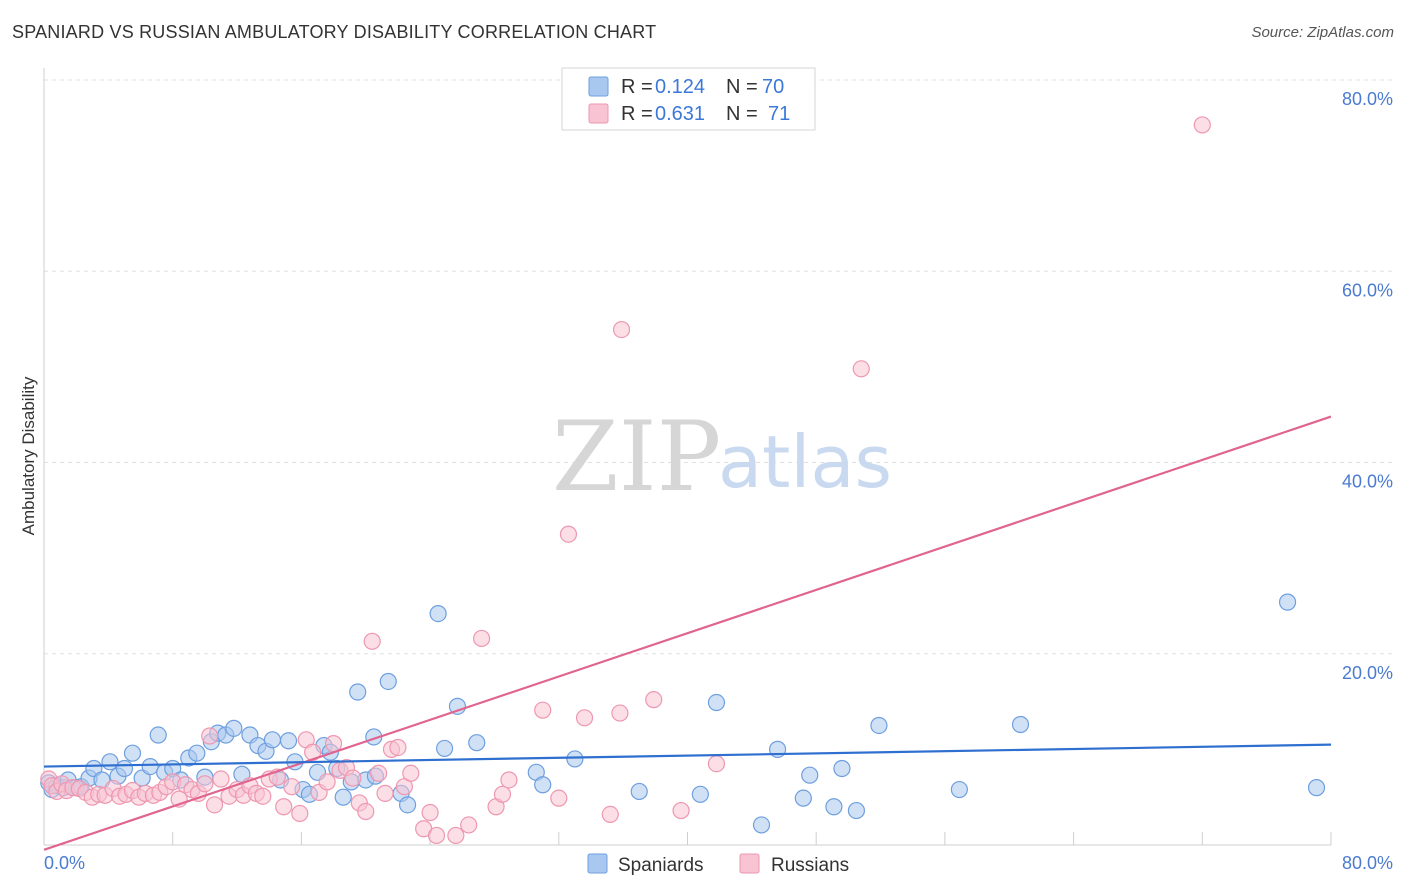 Image resolution: width=1406 pixels, height=892 pixels. What do you see at coordinates (718, 864) in the screenshot?
I see `legend-bottom: Spaniards Russians` at bounding box center [718, 864].